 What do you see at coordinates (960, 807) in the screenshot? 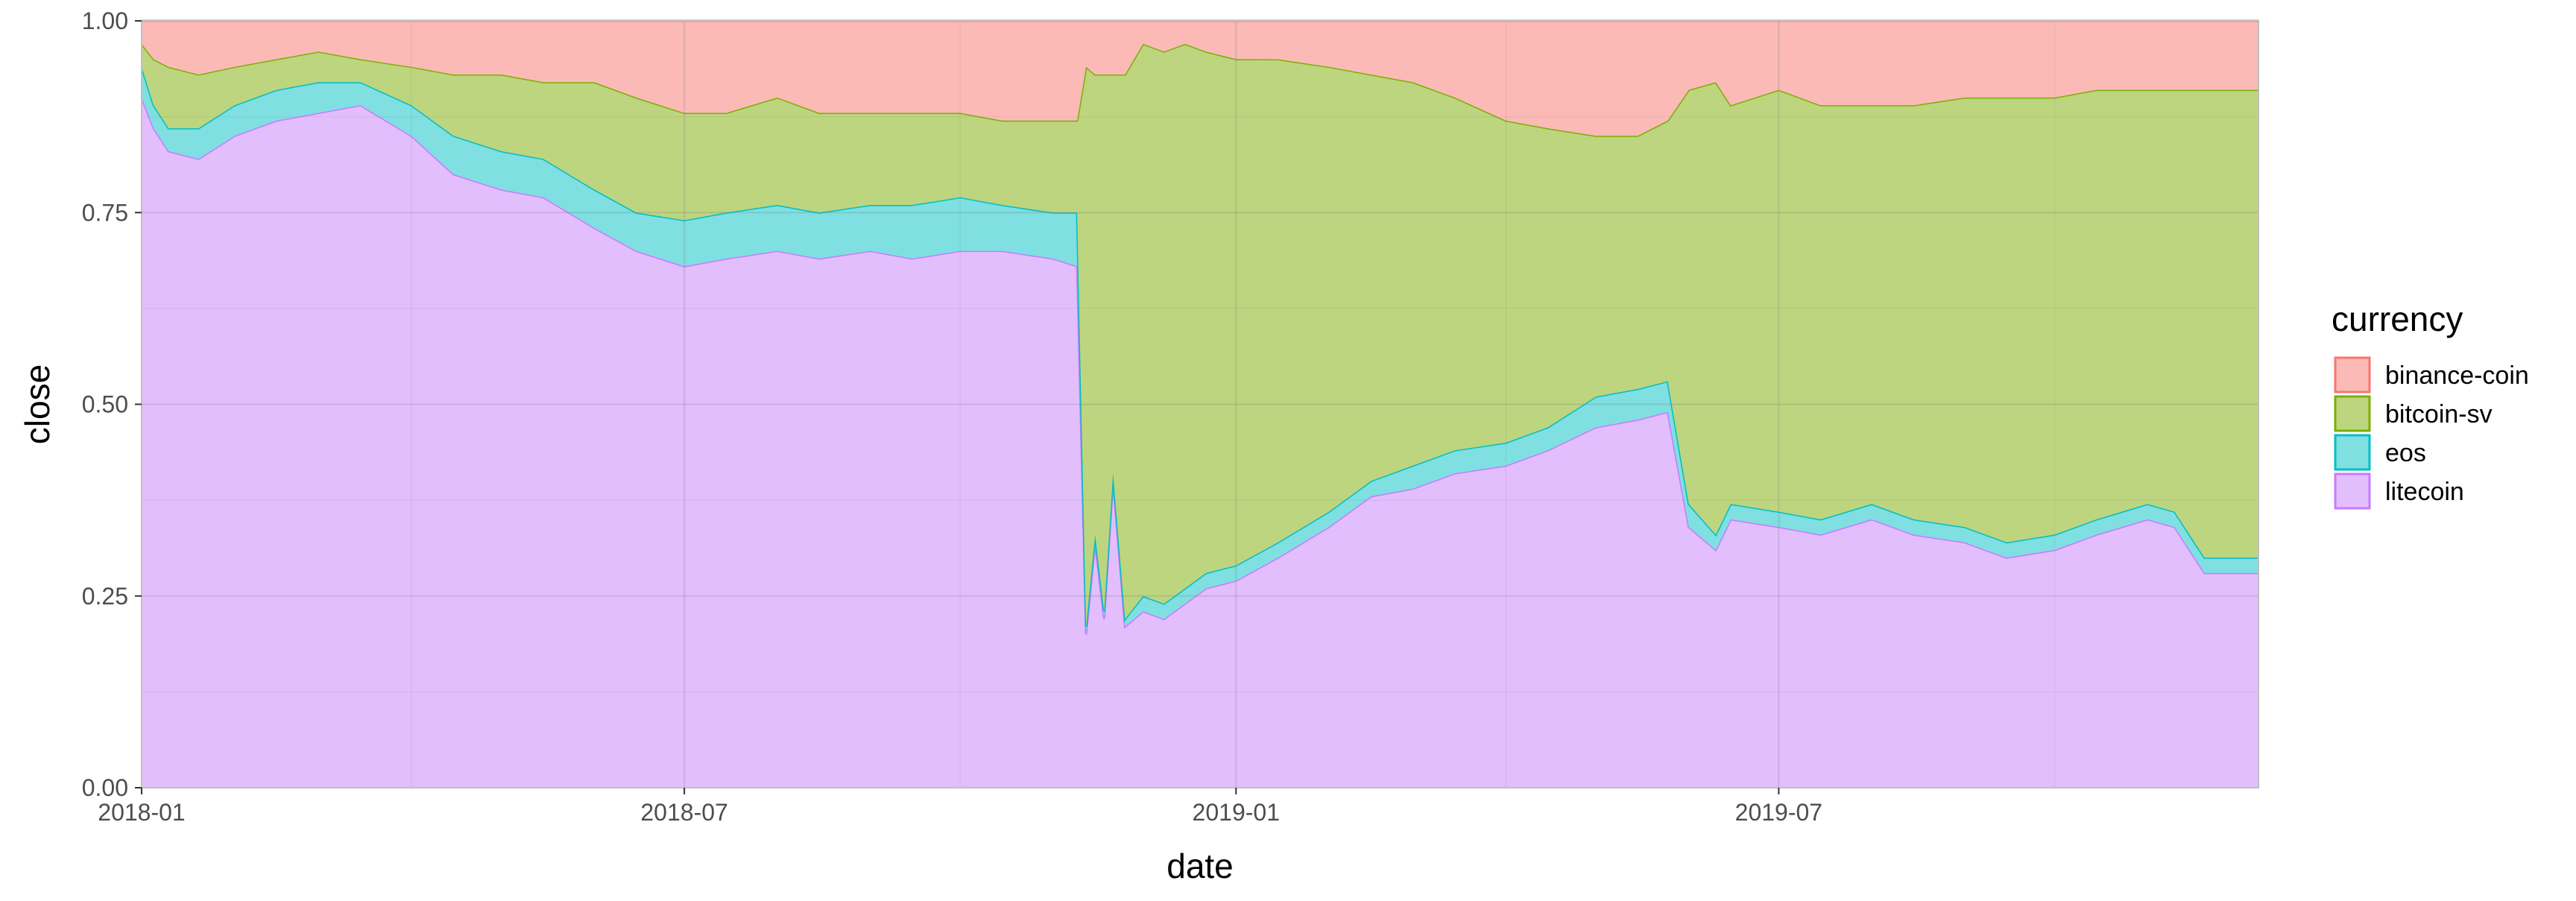
I see `x-axis: 2018-01 2018-07 2019-01 2019-07` at bounding box center [960, 807].